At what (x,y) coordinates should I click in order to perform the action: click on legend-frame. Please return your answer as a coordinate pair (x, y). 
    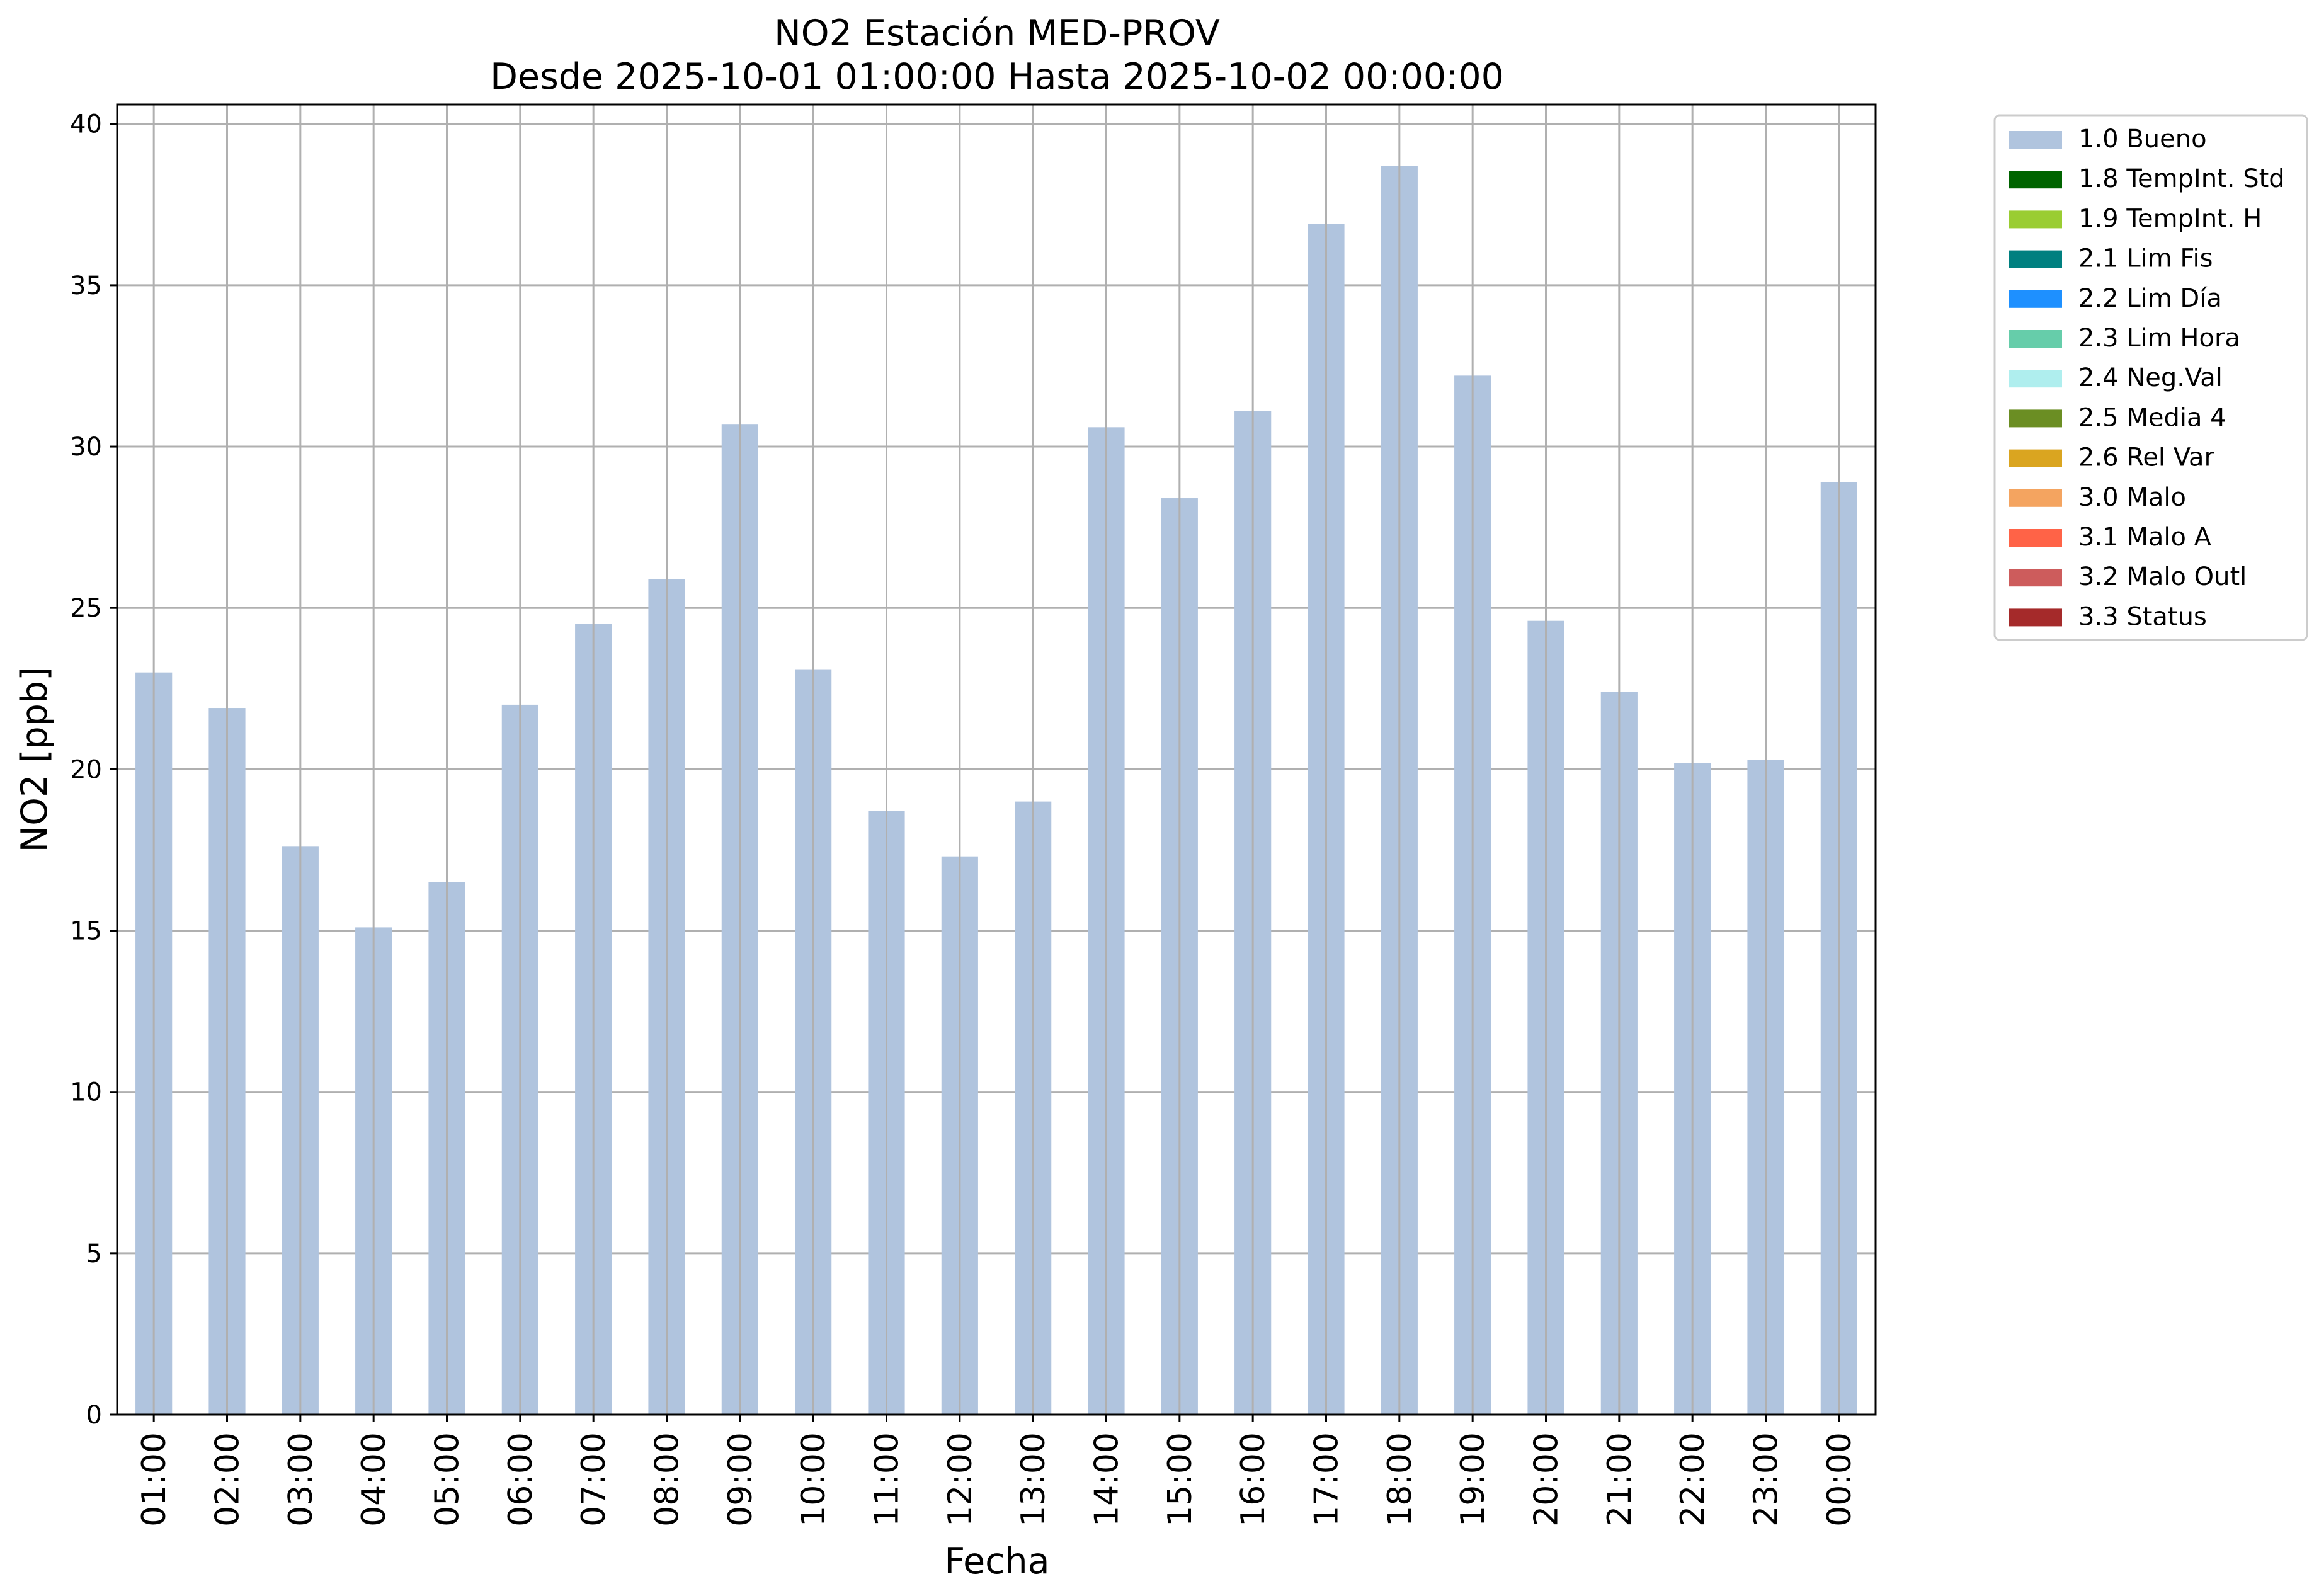
    Looking at the image, I should click on (2150, 377).